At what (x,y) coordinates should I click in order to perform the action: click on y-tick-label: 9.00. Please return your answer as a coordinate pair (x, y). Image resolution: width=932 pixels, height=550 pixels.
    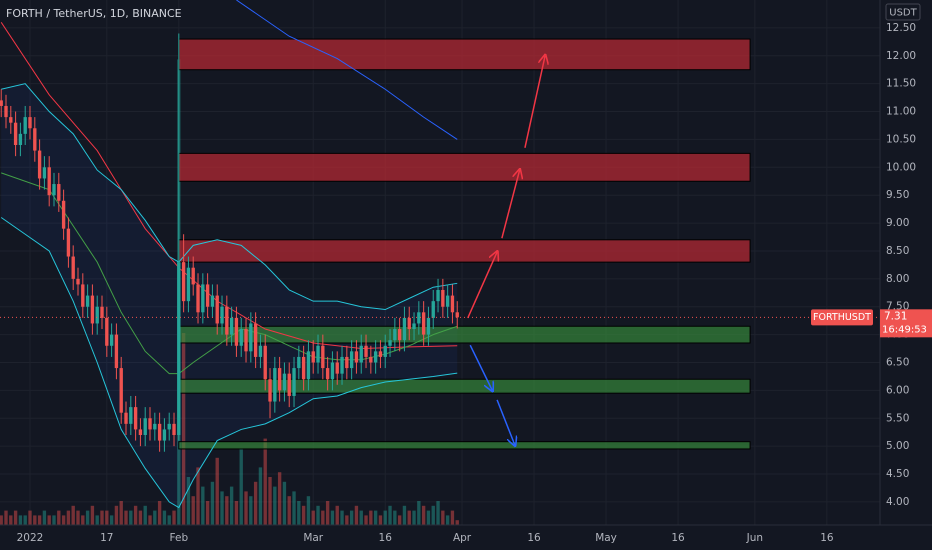
    Looking at the image, I should click on (897, 223).